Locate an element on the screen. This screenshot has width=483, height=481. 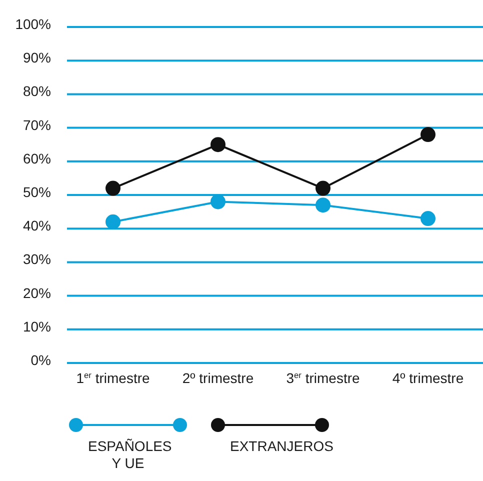
x-tick-label: 3$^{er}$ trimestre is located at coordinates (323, 378).